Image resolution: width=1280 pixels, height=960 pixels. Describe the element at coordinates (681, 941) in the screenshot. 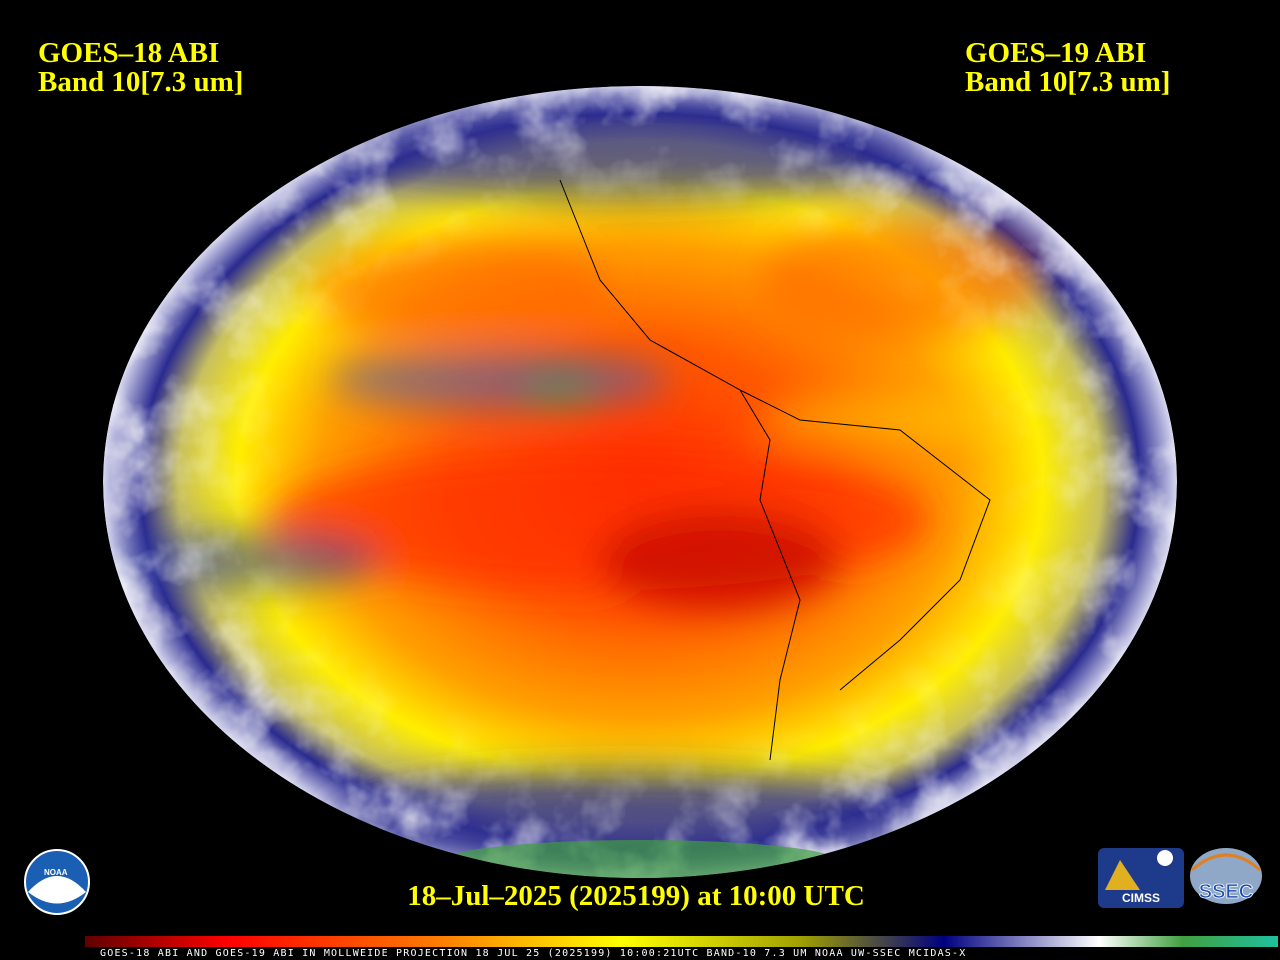

I see `color-bar` at that location.